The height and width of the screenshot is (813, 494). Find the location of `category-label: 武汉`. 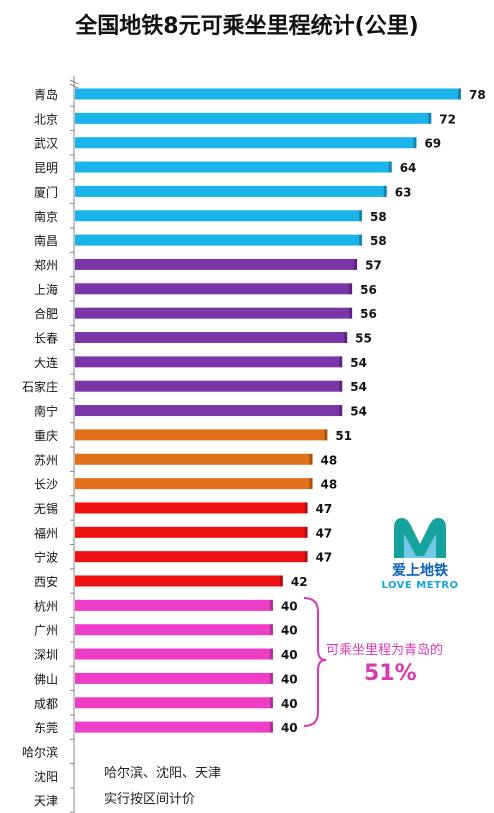

category-label: 武汉 is located at coordinates (46, 144).